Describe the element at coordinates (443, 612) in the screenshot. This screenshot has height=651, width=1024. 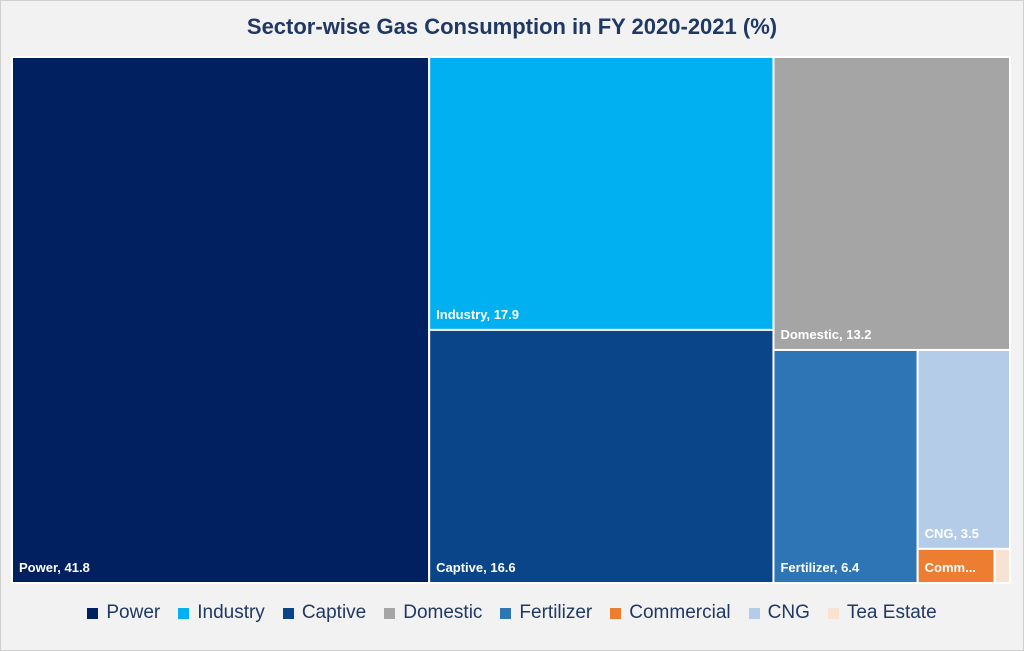
I see `legend-label-domestic: Domestic` at that location.